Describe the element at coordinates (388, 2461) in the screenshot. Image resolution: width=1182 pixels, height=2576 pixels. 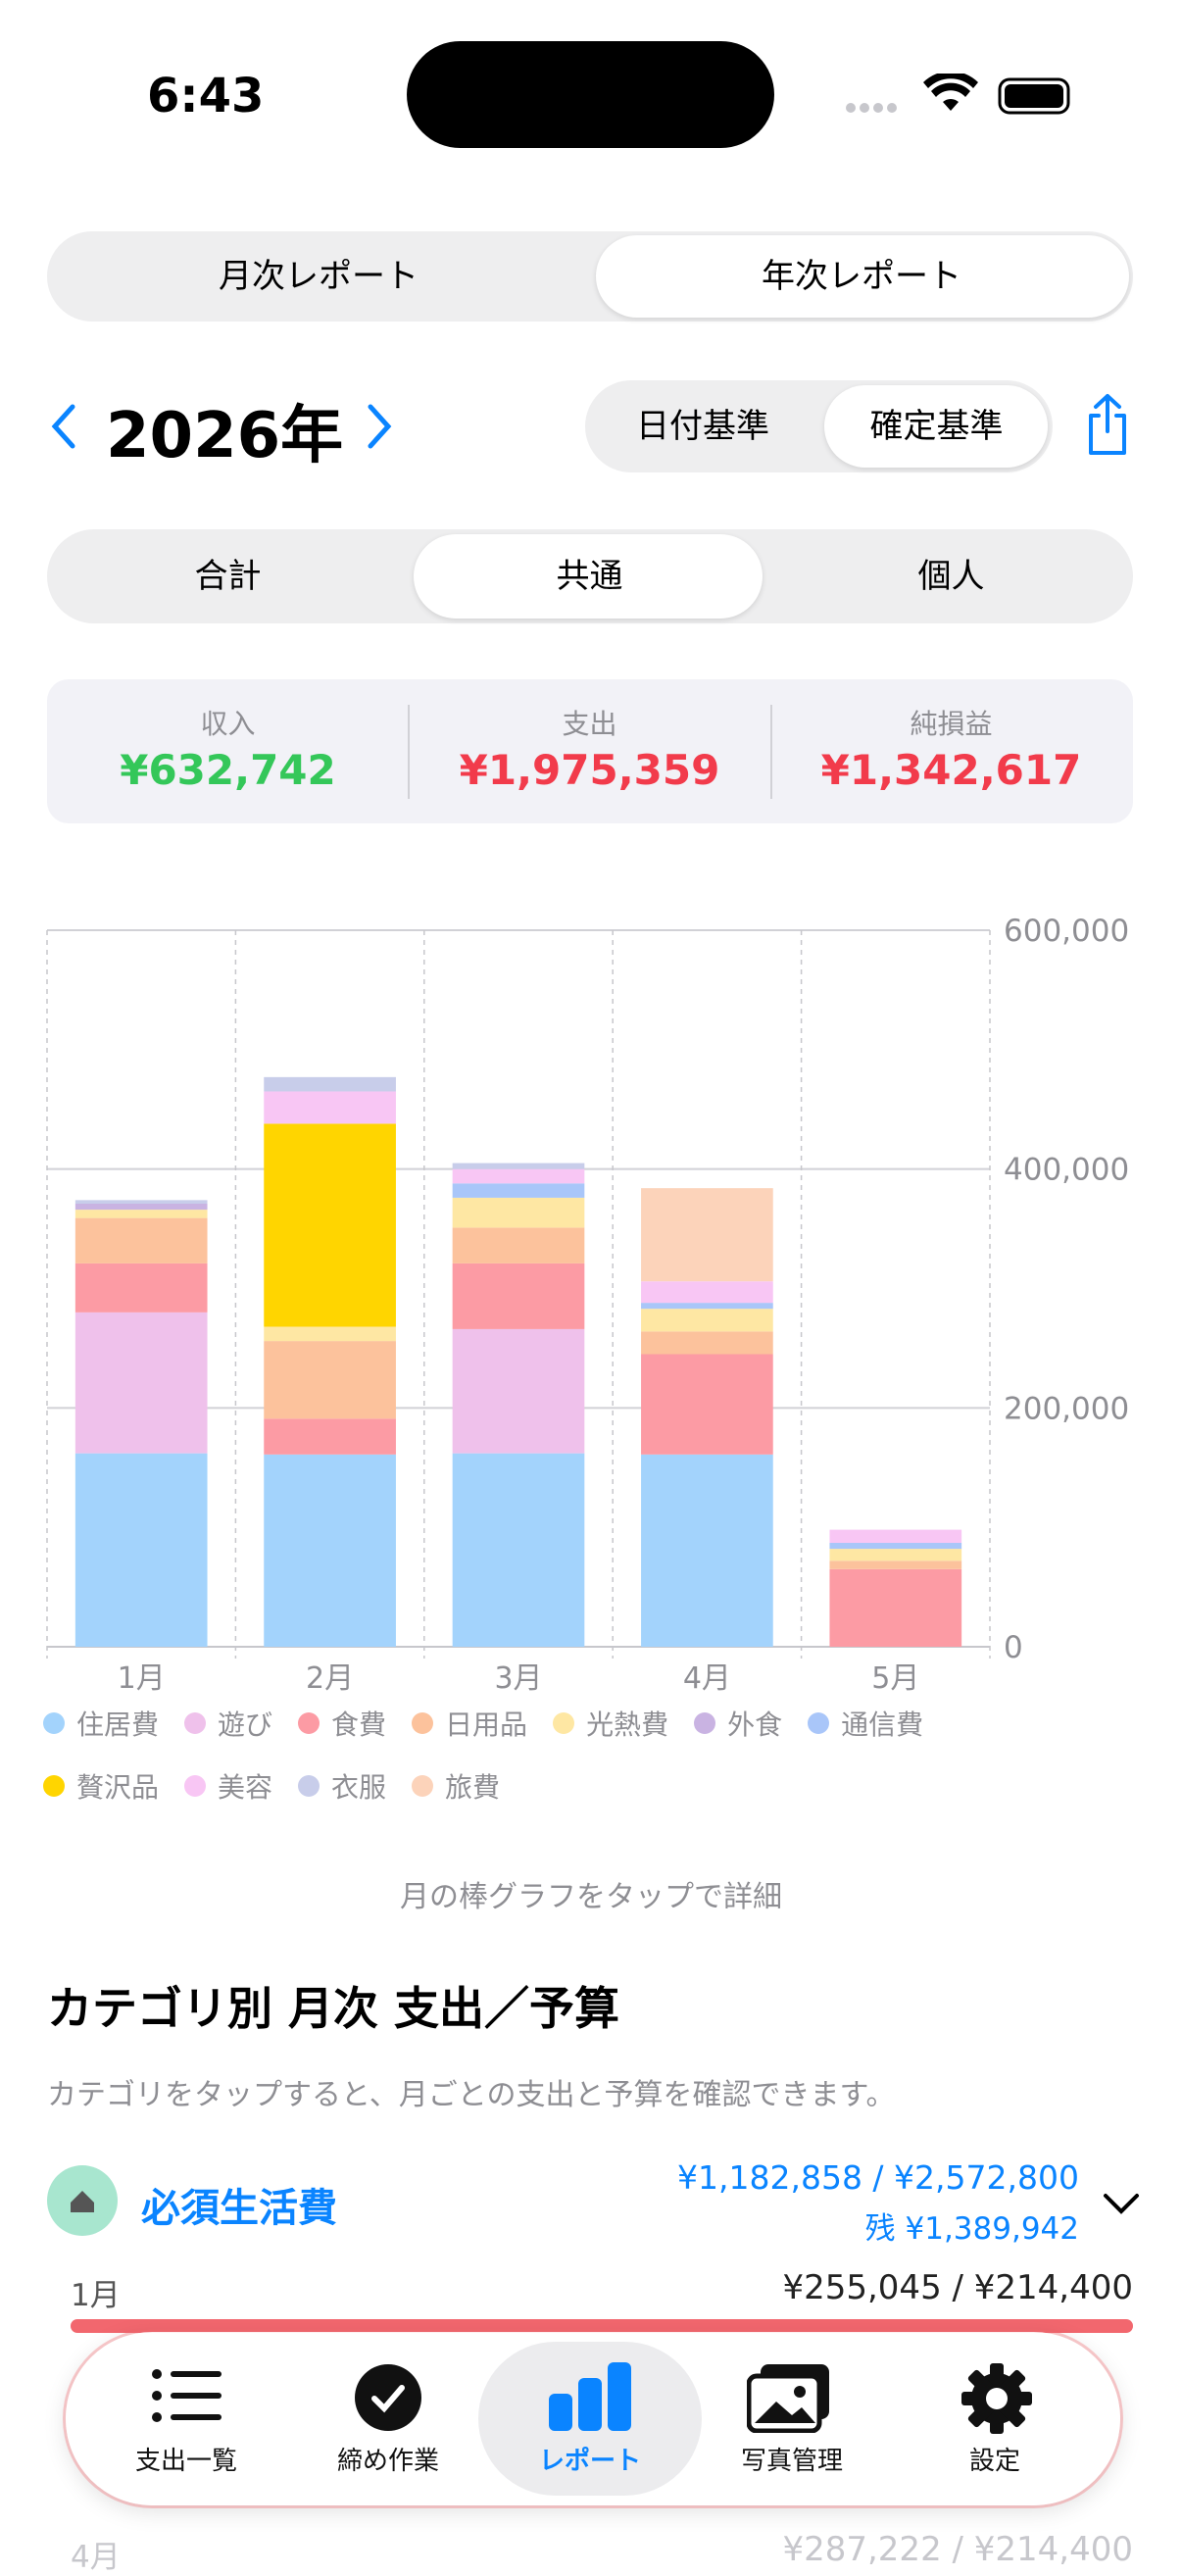
I see `tab-closing: 締め作業` at that location.